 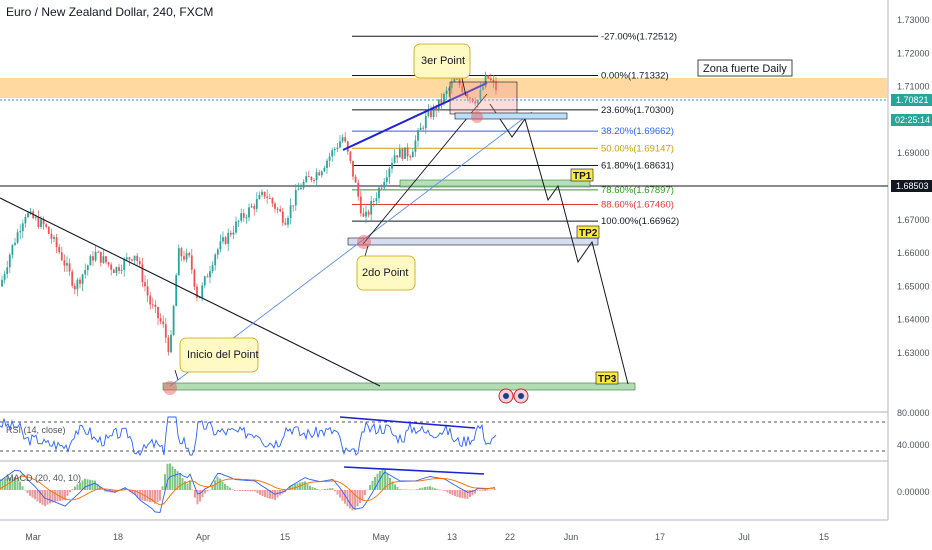 What do you see at coordinates (427, 537) in the screenshot?
I see `time-axis: Mar 18 Apr 15 May 13 22 Jun 17 Jul 15` at bounding box center [427, 537].